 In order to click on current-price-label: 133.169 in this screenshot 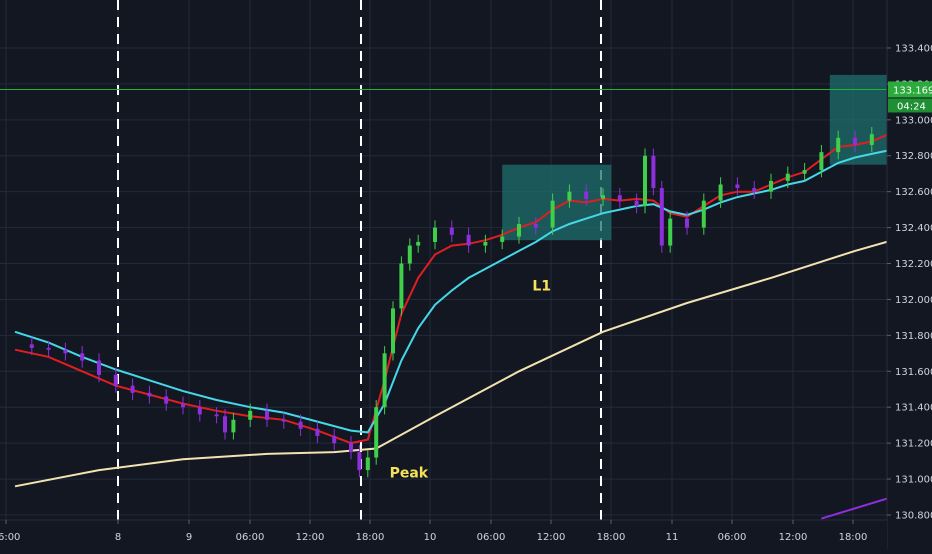, I will do `click(912, 90)`.